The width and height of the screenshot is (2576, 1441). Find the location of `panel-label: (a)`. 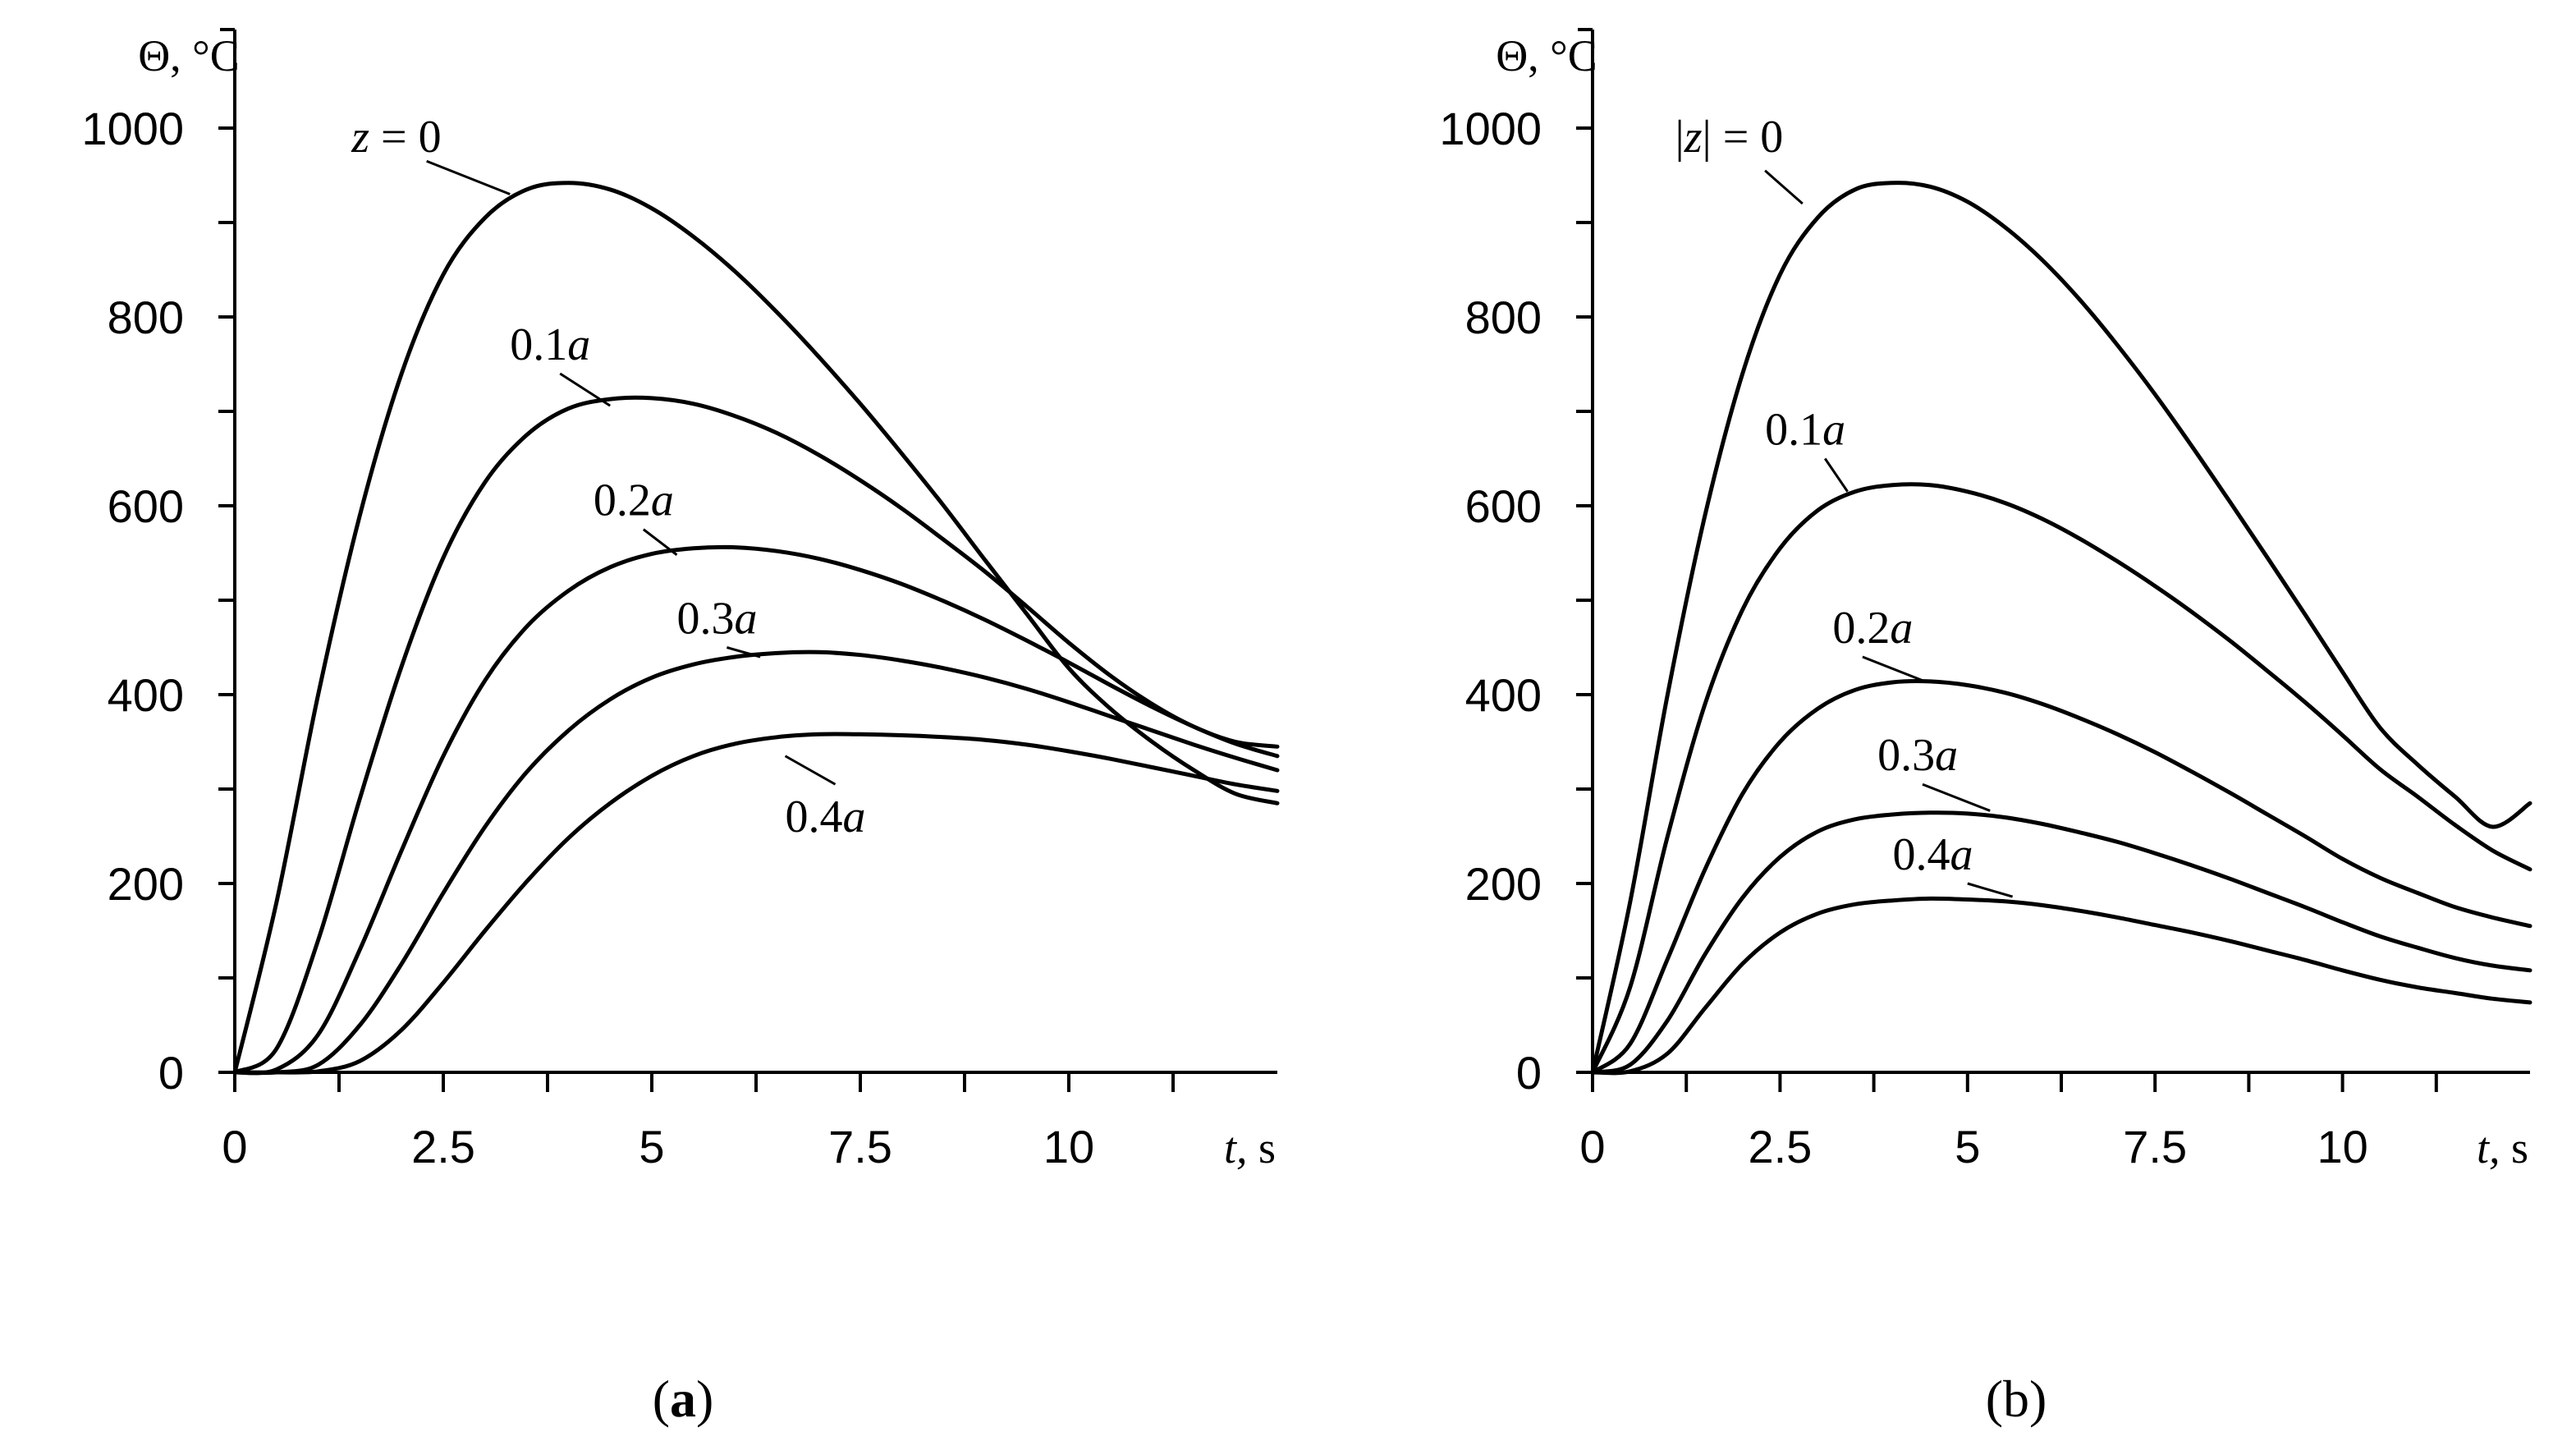

panel-label: (a) is located at coordinates (684, 1399).